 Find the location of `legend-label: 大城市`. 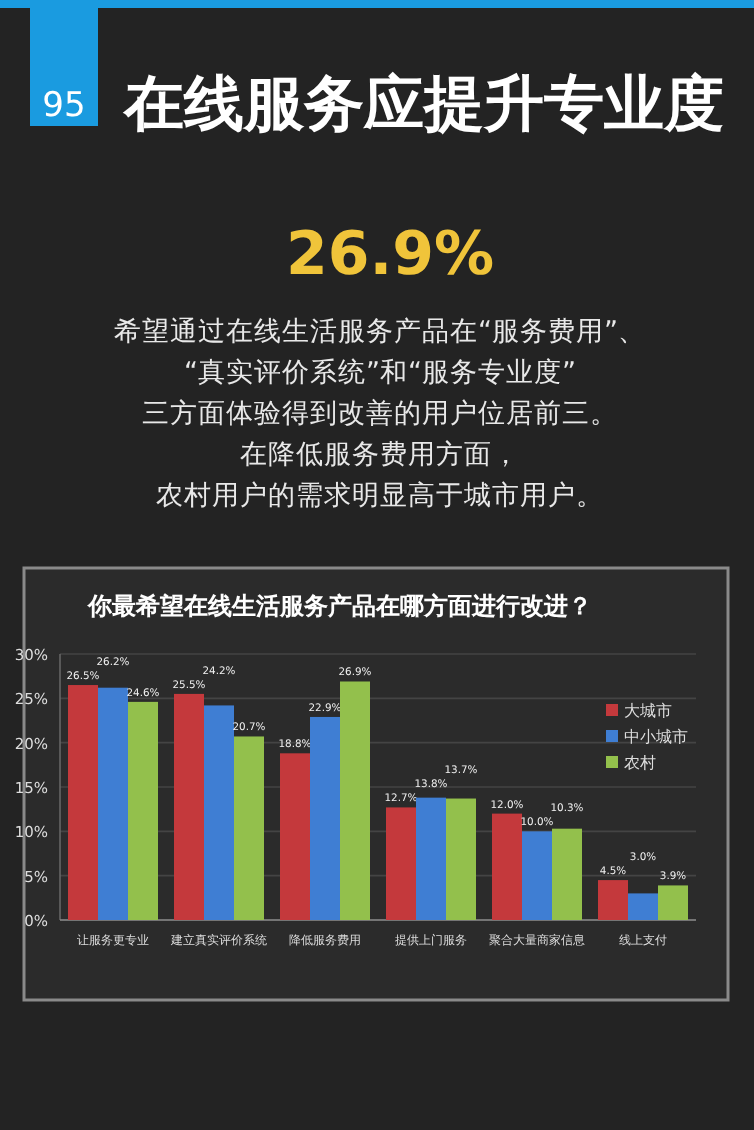

legend-label: 大城市 is located at coordinates (648, 711).